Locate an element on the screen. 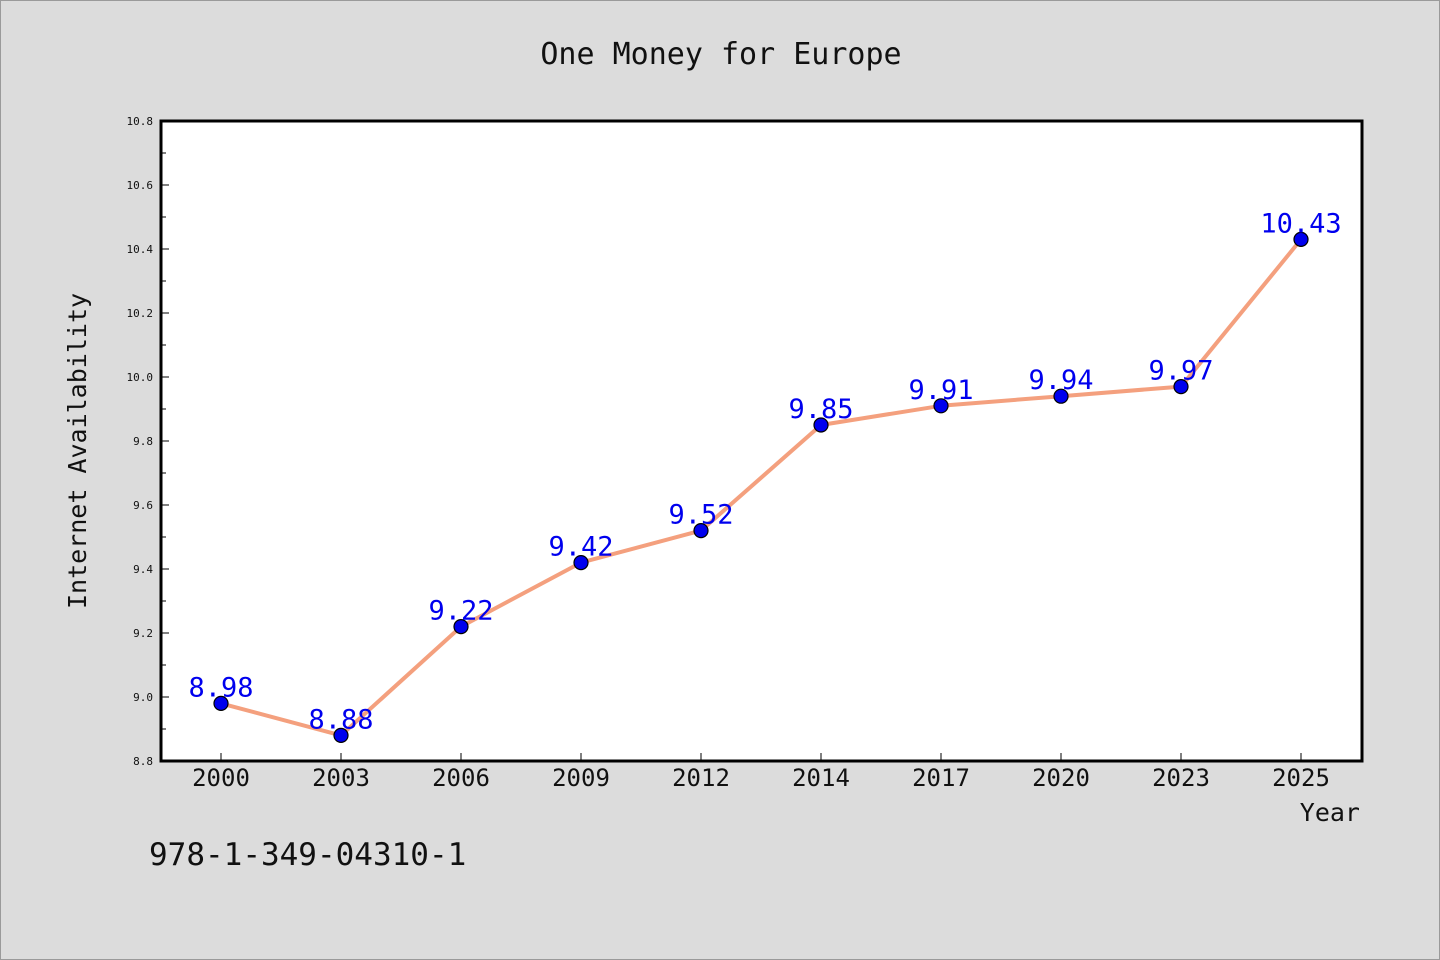  y-tick-label: 8.8 is located at coordinates (143, 761).